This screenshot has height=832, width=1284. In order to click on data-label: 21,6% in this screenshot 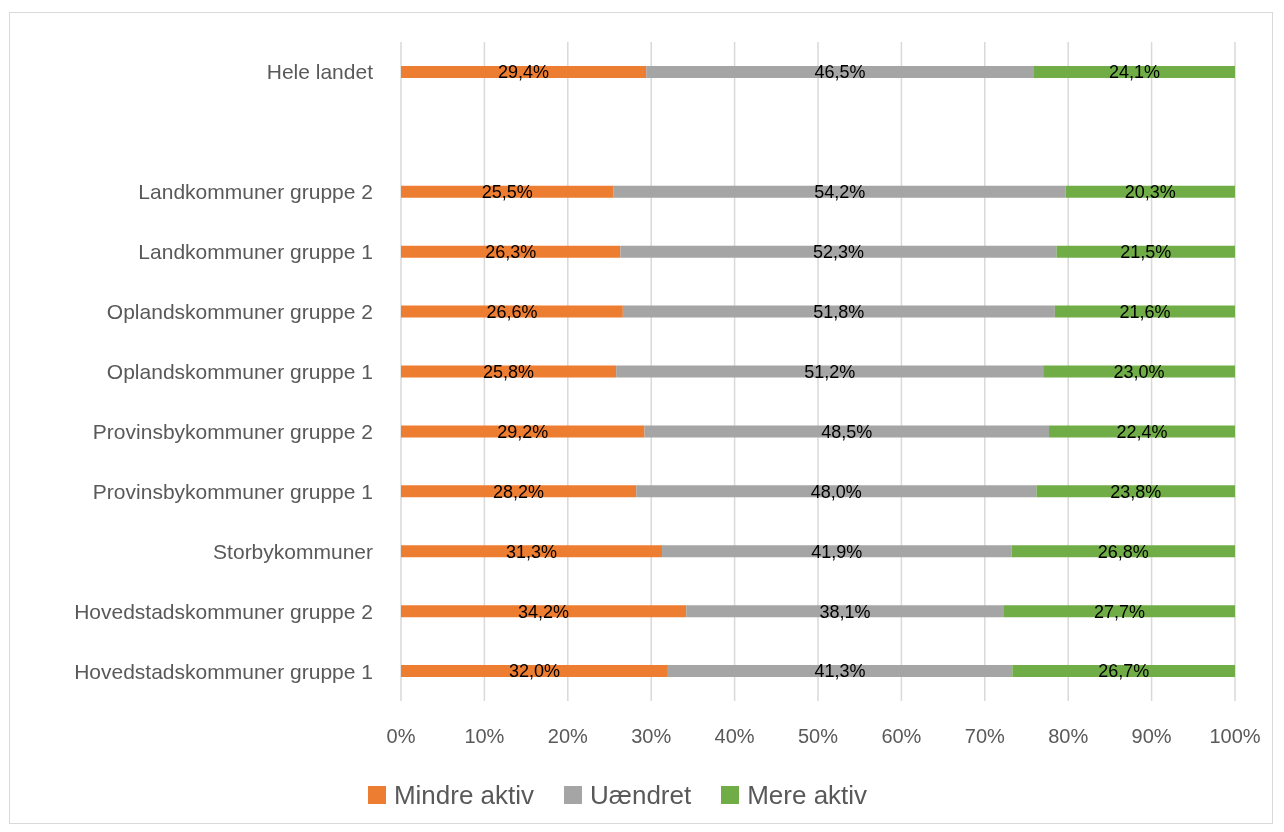, I will do `click(1145, 311)`.